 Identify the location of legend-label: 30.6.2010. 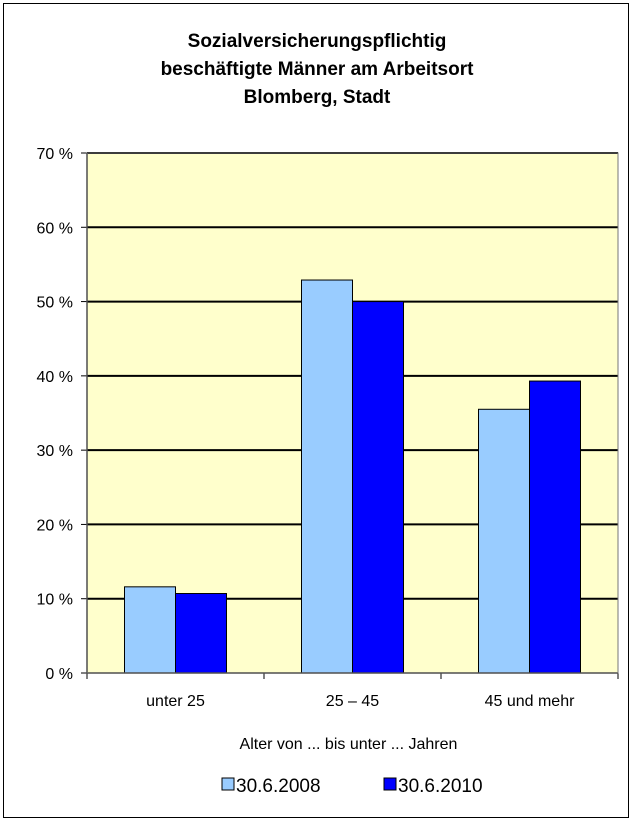
(440, 786).